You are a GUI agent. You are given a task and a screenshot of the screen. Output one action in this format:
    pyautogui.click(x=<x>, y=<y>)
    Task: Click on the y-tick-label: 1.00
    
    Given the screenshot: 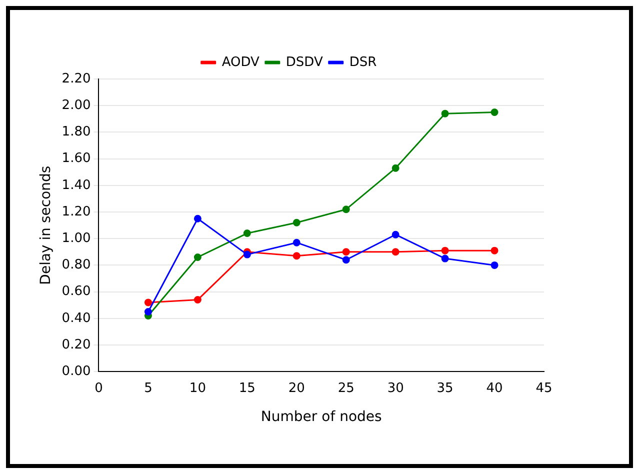 What is the action you would take?
    pyautogui.click(x=76, y=238)
    